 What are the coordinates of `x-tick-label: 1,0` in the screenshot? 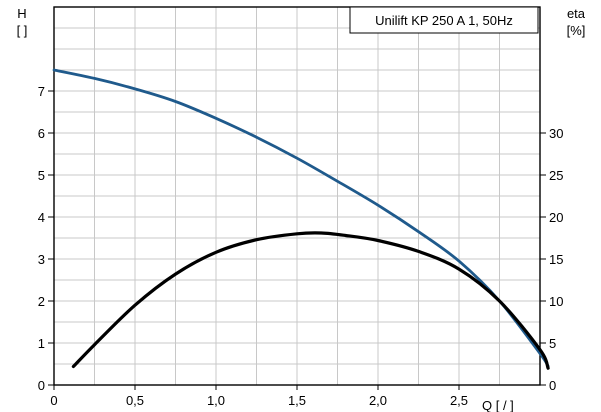 It's located at (216, 400).